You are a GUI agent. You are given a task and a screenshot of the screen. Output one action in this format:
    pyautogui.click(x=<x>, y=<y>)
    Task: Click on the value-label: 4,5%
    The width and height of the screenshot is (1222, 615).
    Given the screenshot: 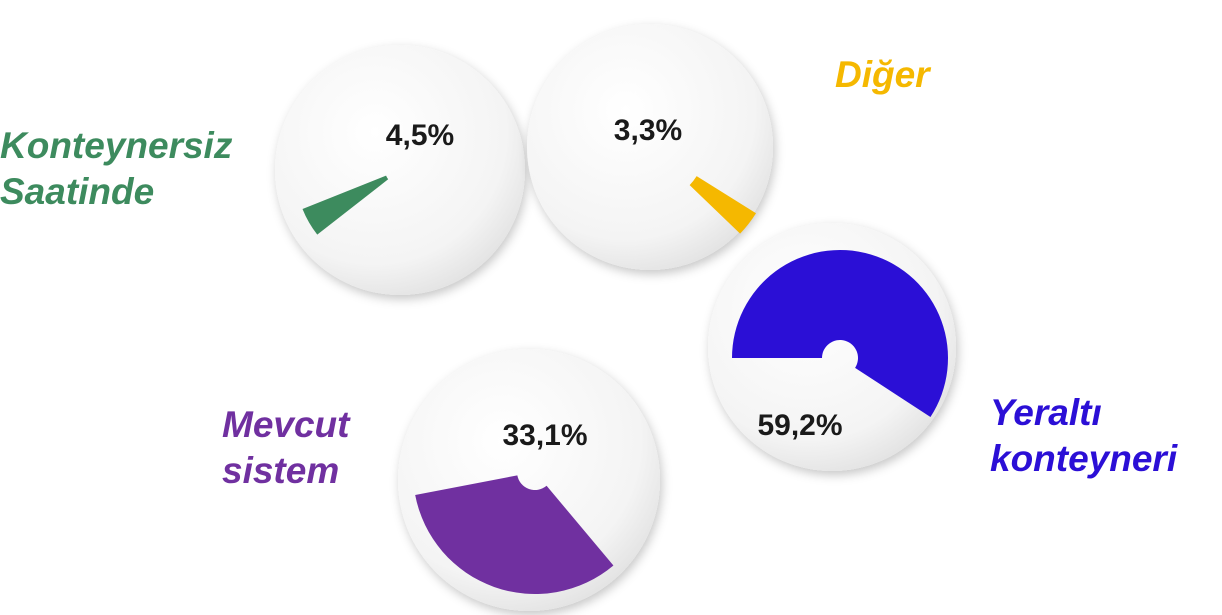 What is the action you would take?
    pyautogui.click(x=420, y=135)
    